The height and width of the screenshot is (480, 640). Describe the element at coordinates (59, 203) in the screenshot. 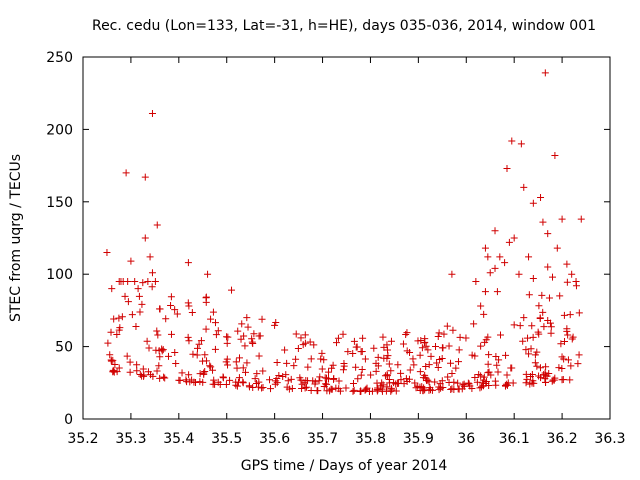

I see `y-tick-label: 150` at that location.